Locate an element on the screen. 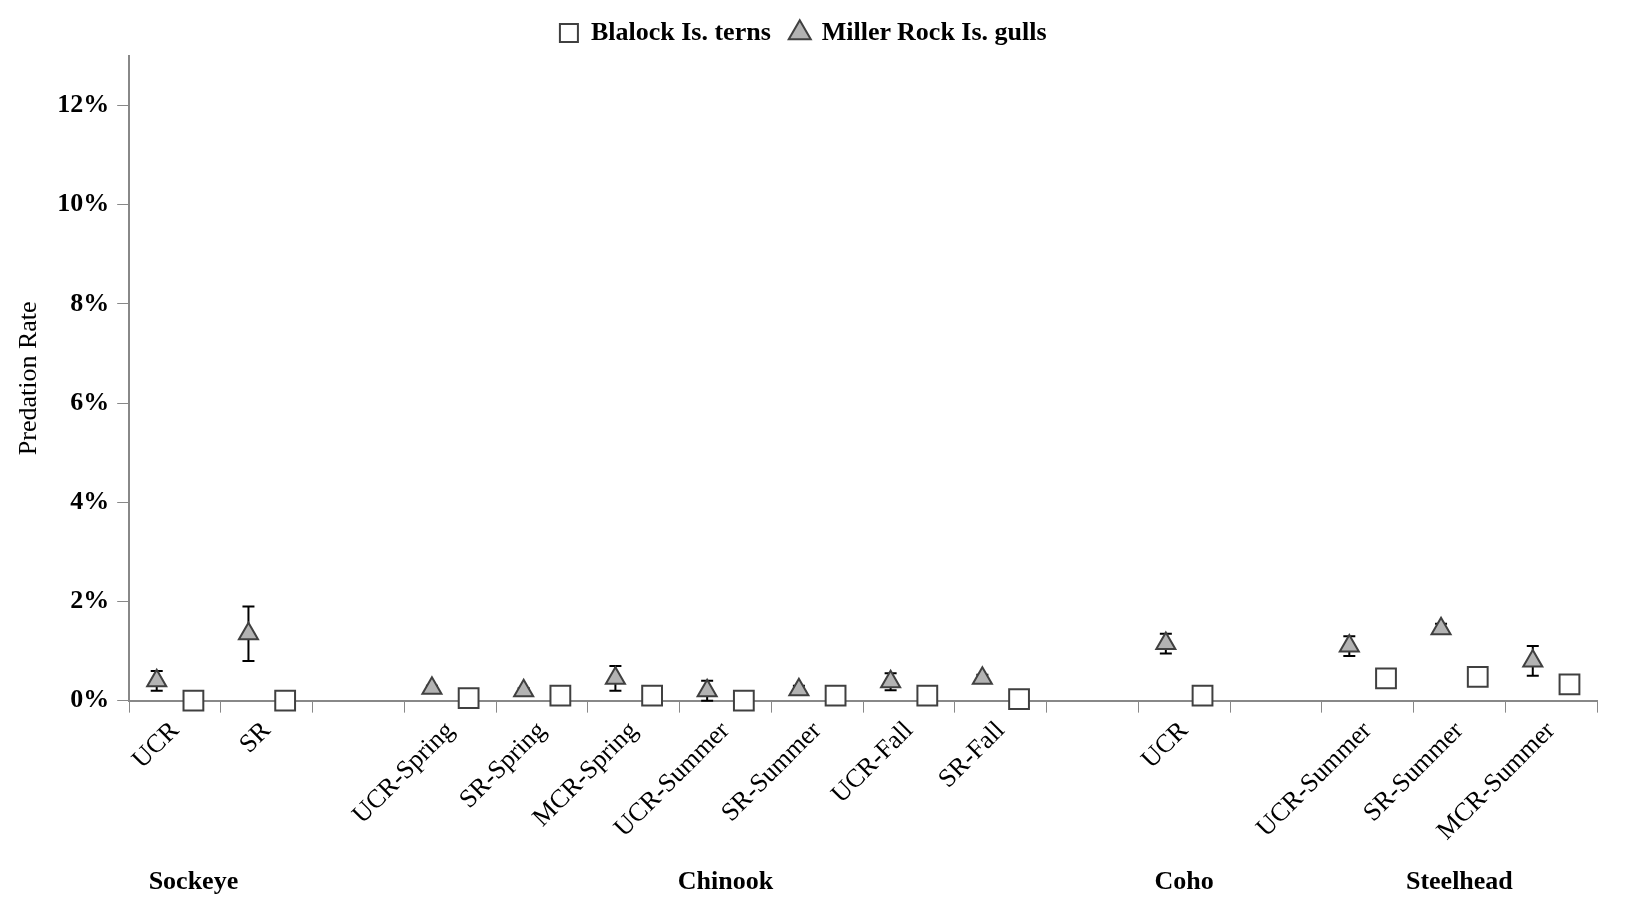 The image size is (1637, 903). y-tick-label: 10% is located at coordinates (83, 203).